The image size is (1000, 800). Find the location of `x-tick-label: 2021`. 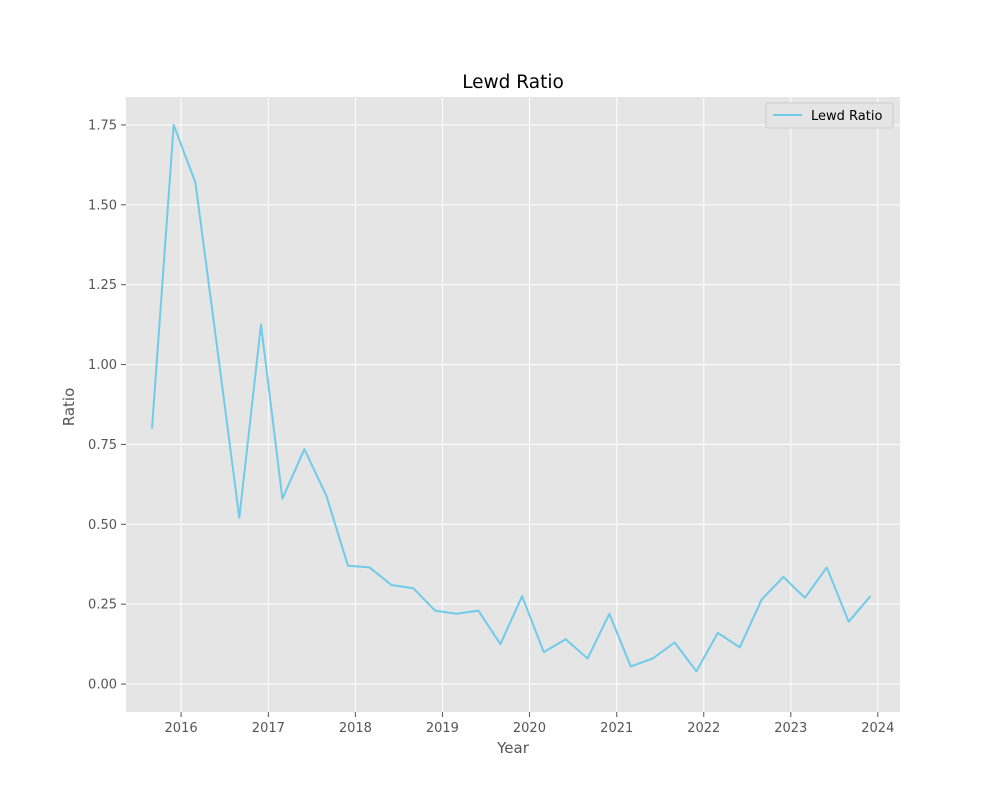

x-tick-label: 2021 is located at coordinates (616, 728).